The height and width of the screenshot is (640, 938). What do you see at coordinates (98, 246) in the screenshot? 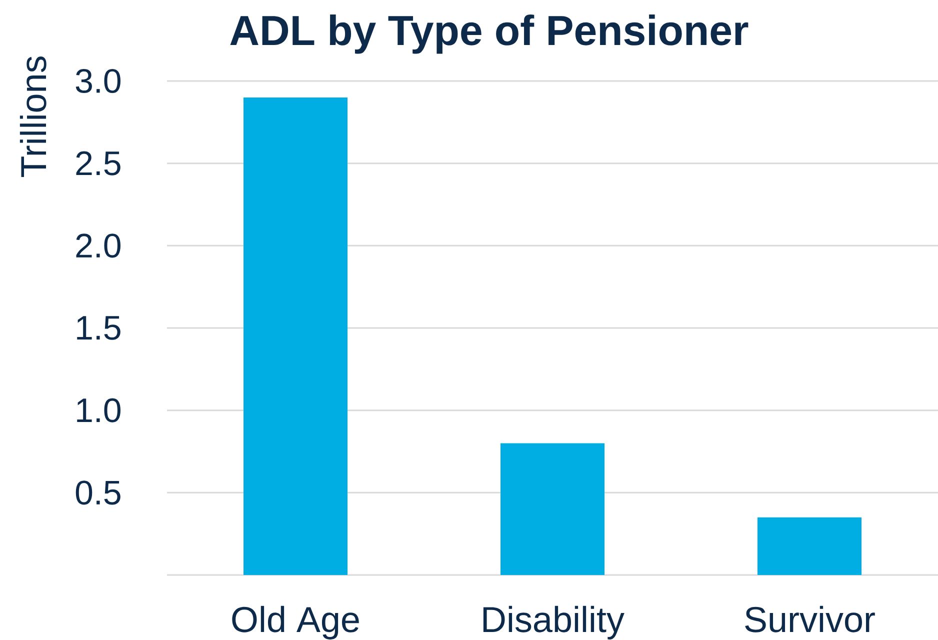
I see `y-tick-label: 2.0` at bounding box center [98, 246].